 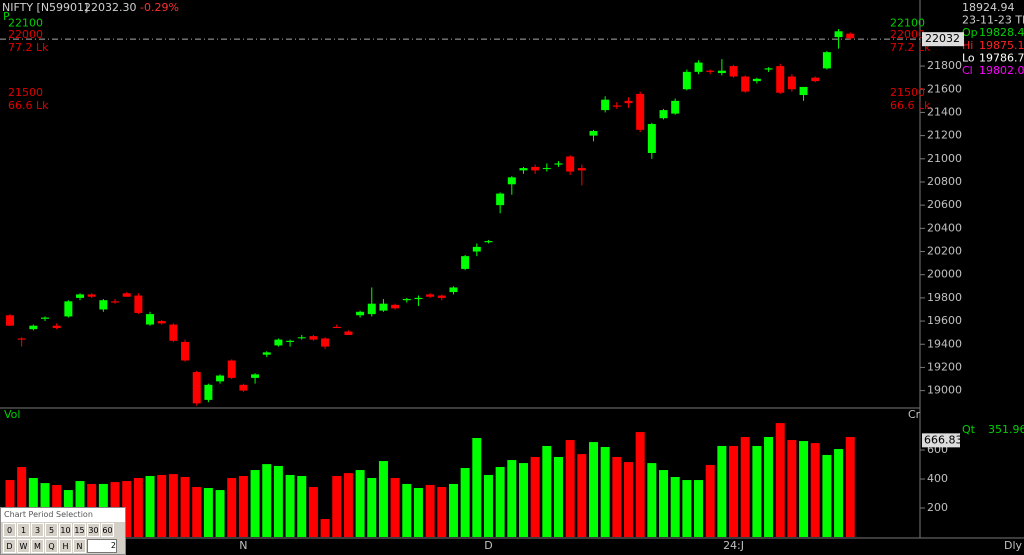 I want to click on button-row: 0 1 3 5 10 15 30 60, so click(x=63, y=530).